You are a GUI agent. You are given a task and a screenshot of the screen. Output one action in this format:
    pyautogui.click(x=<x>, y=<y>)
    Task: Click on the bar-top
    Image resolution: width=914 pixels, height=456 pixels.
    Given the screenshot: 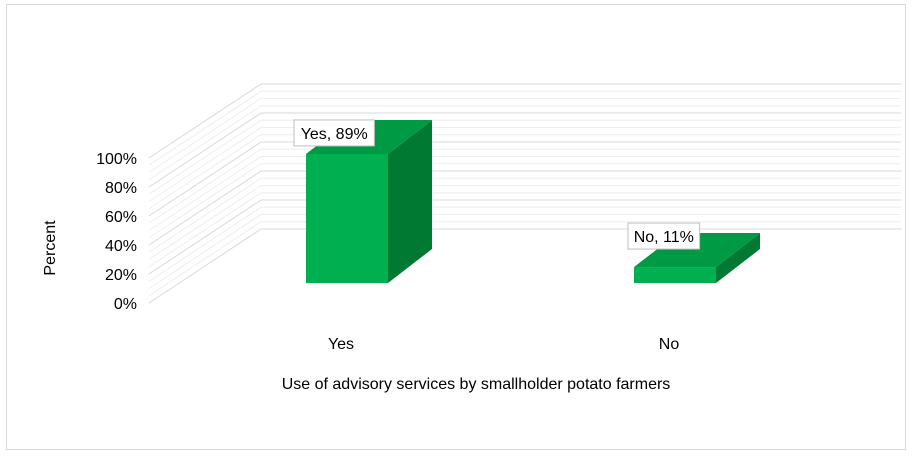 What is the action you would take?
    pyautogui.click(x=697, y=250)
    